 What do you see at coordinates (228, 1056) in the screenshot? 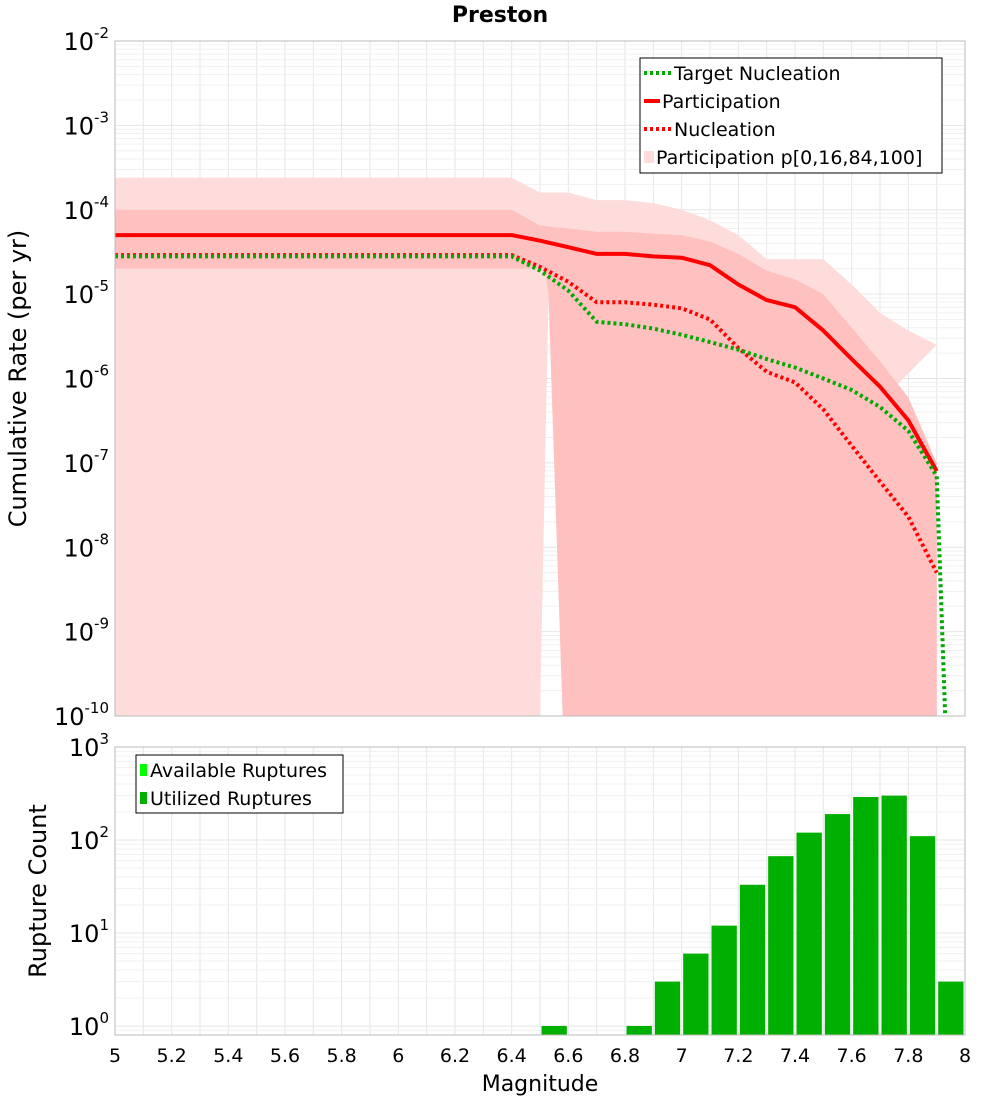
I see `magnitude-tick-label: 5.4` at bounding box center [228, 1056].